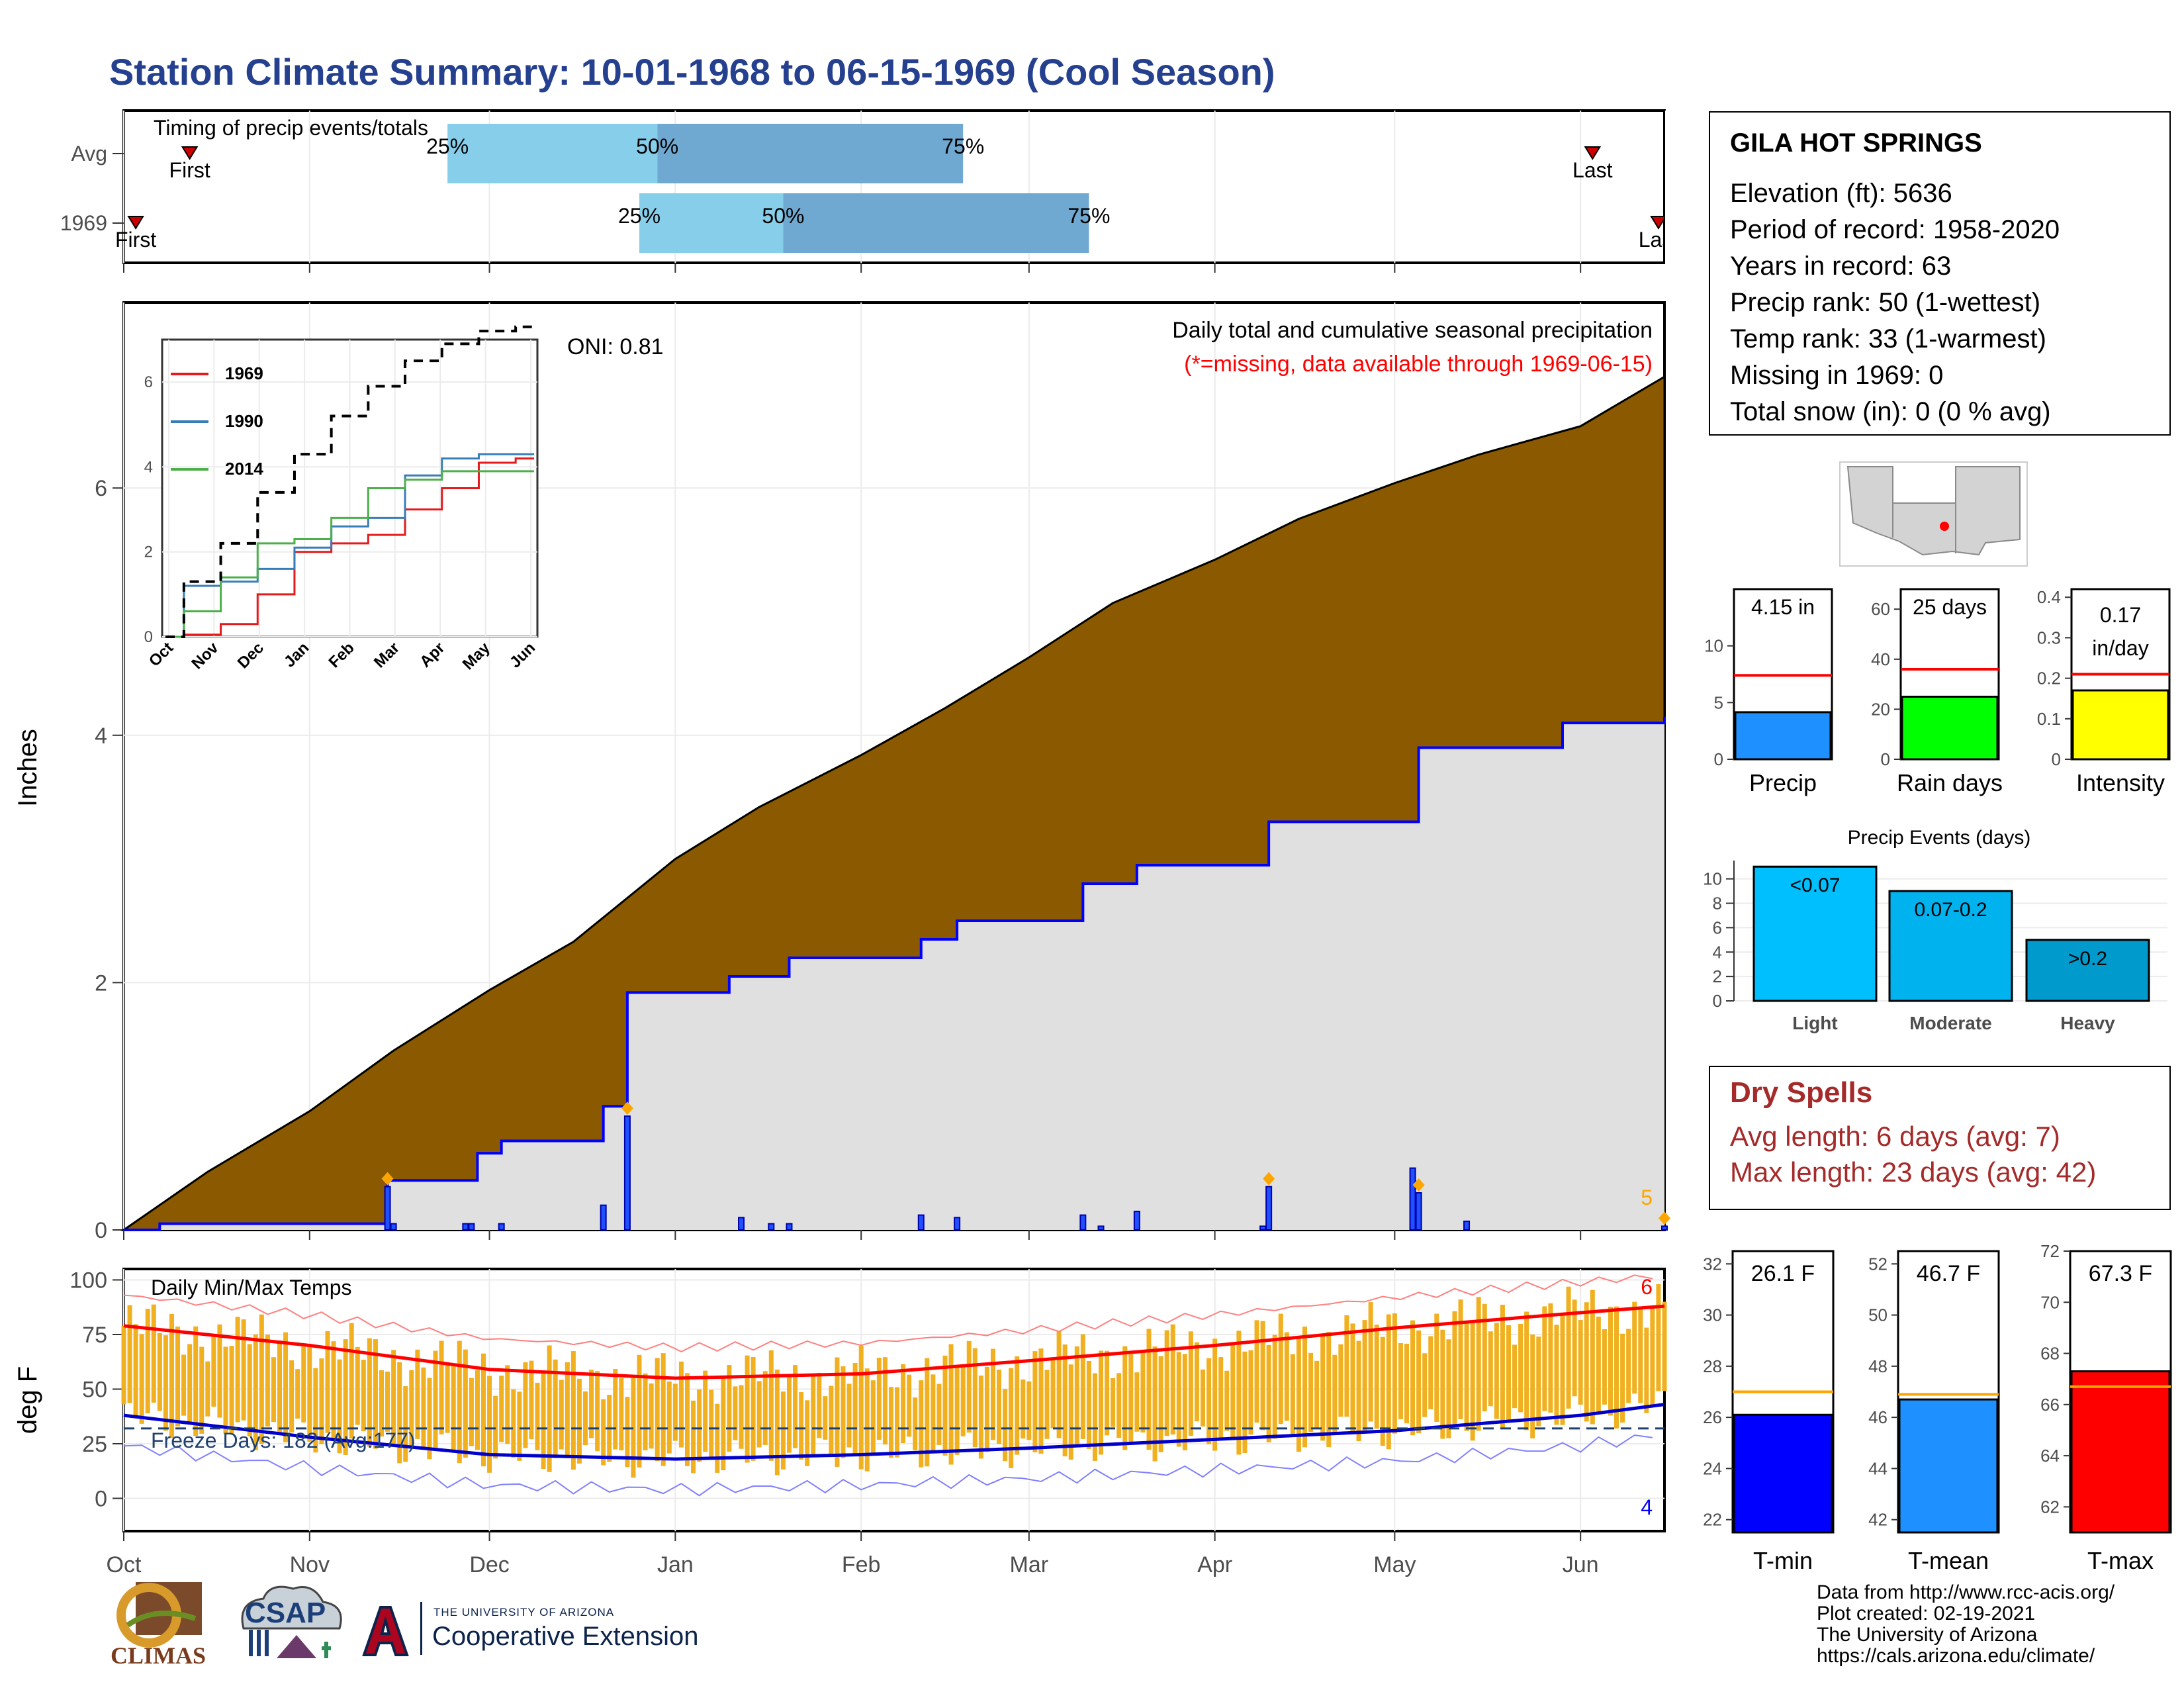 The image size is (2184, 1688). Describe the element at coordinates (1718, 904) in the screenshot. I see `events-tick-label: 8` at that location.